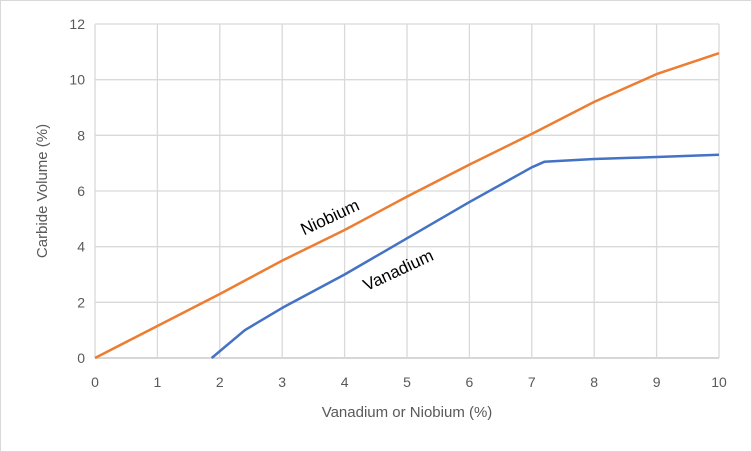 This screenshot has height=452, width=752. What do you see at coordinates (42, 191) in the screenshot?
I see `y-axis-label: Carbide Volume (%)` at bounding box center [42, 191].